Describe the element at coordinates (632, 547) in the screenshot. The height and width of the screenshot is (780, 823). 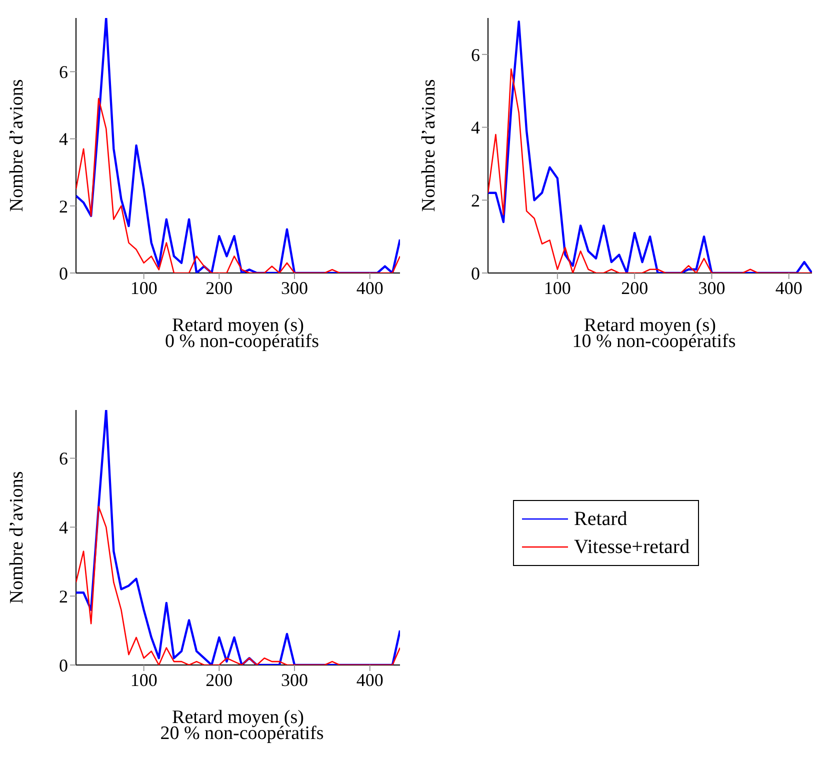
I see `legend-label: Vitesse+retard` at that location.